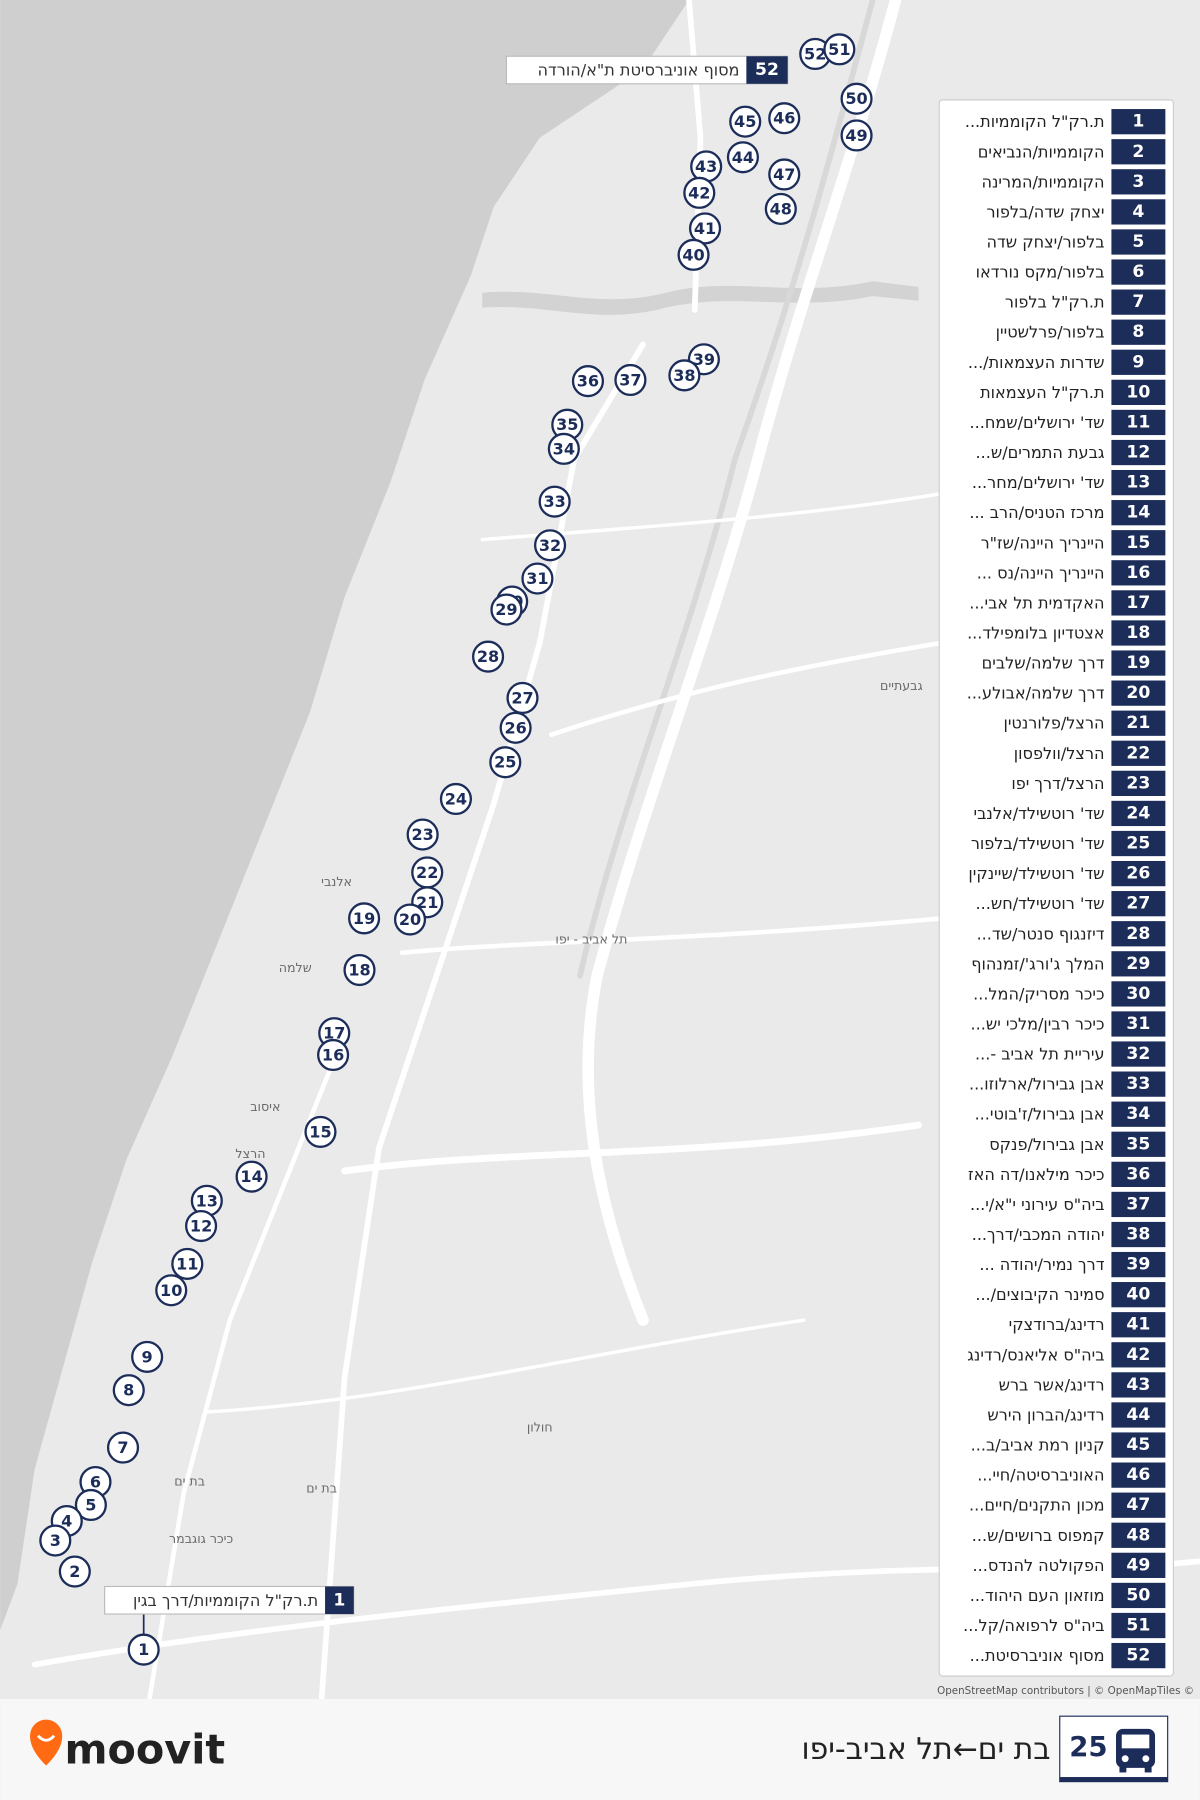  Describe the element at coordinates (1136, 1750) in the screenshot. I see `bus-icon` at that location.